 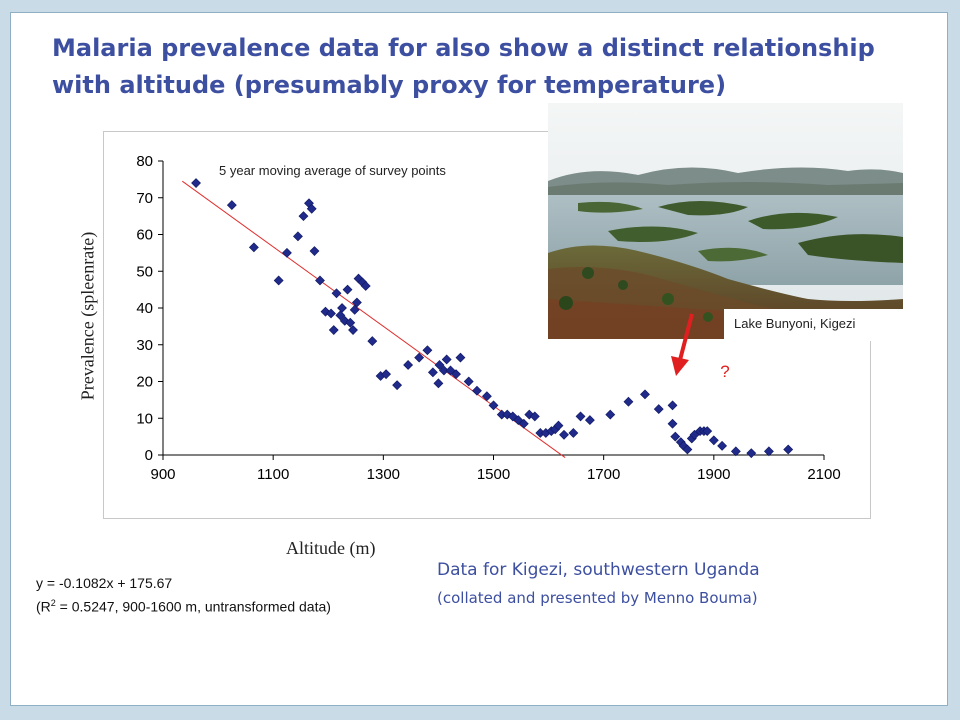 I want to click on y-tick-label: 30, so click(x=144, y=345).